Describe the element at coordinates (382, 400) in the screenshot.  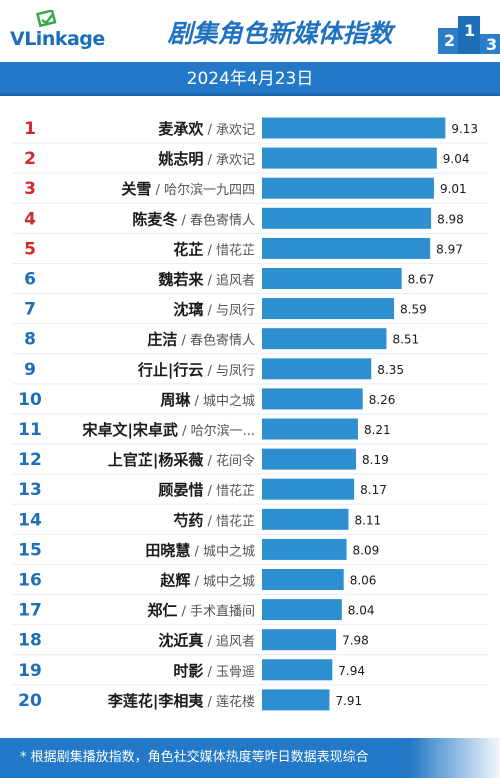
I see `value-label: 8.26` at that location.